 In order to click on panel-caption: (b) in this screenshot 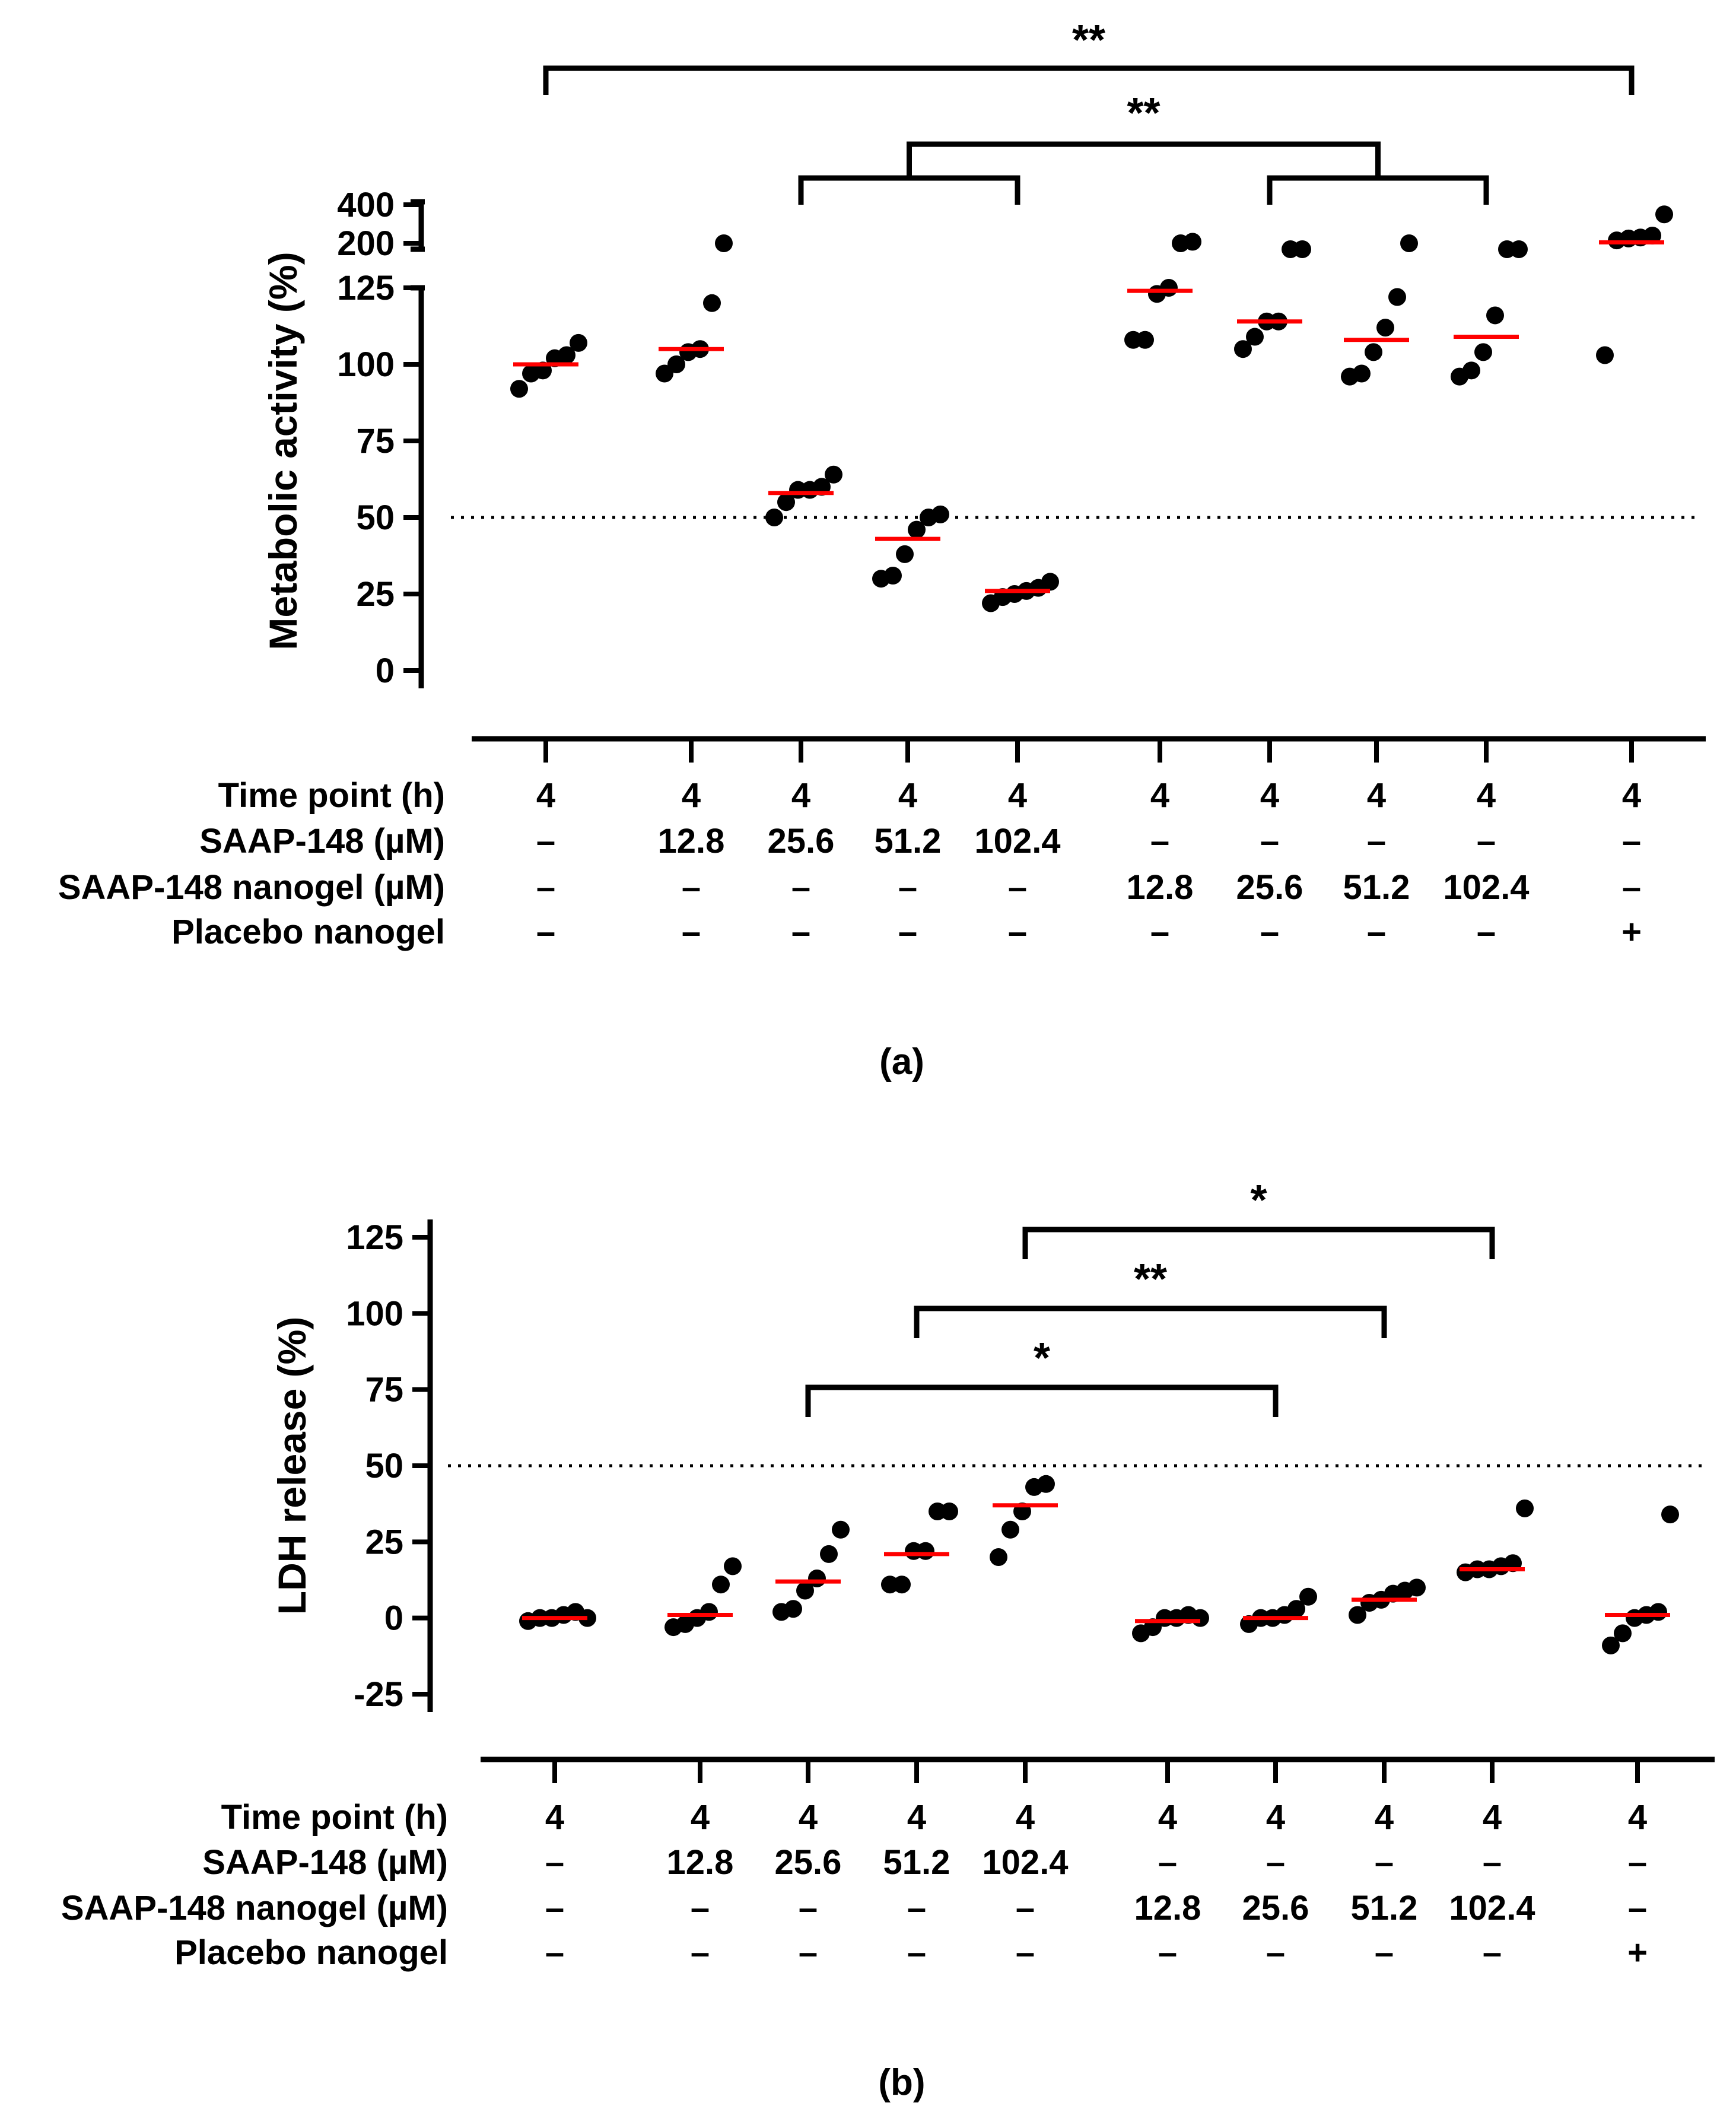, I will do `click(902, 2082)`.